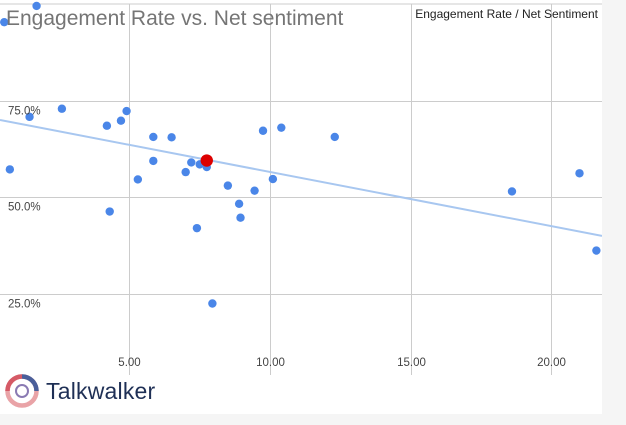 The image size is (626, 425). I want to click on brand-name: Talkwalker, so click(101, 390).